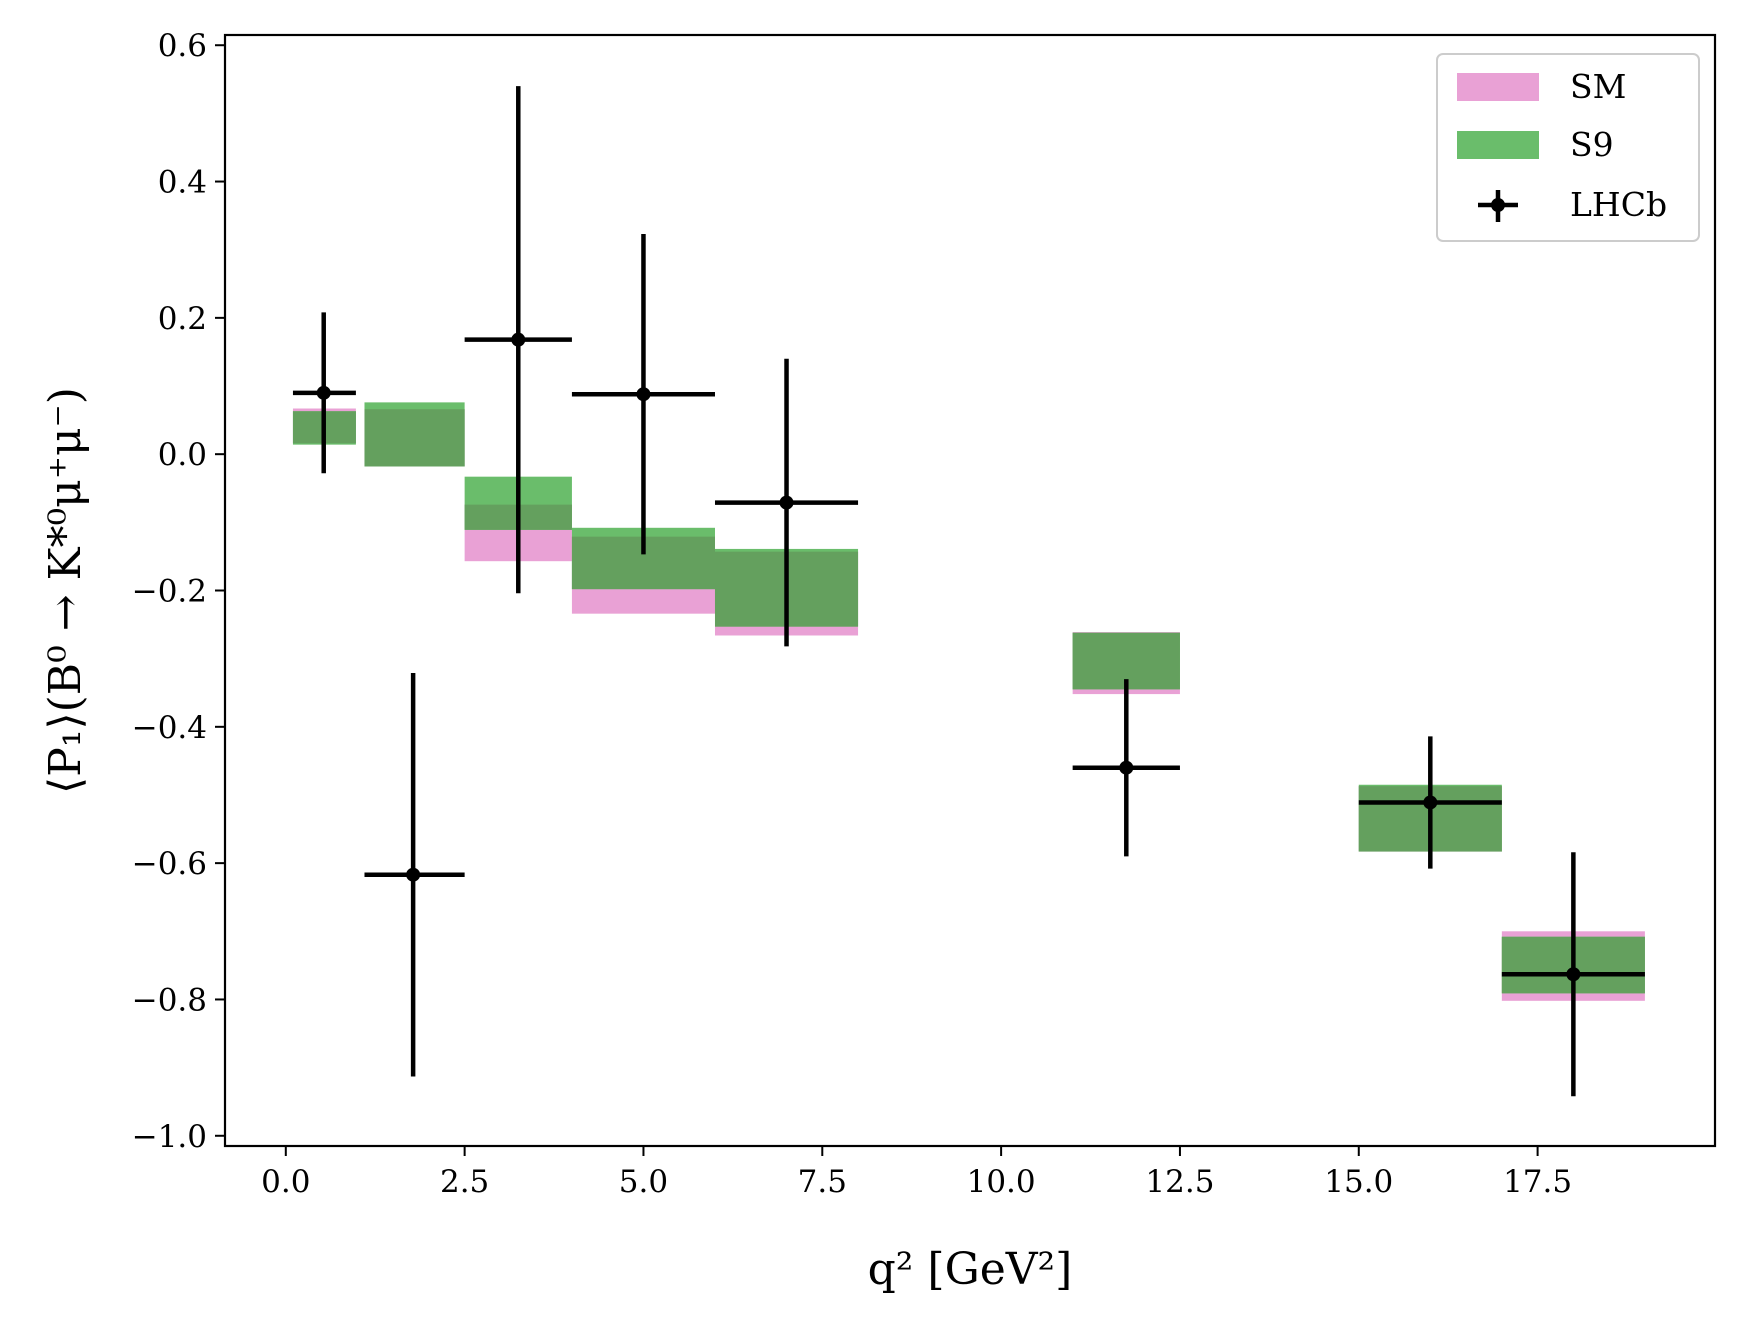  I want to click on x-axis-label: q² [GeV²], so click(970, 1269).